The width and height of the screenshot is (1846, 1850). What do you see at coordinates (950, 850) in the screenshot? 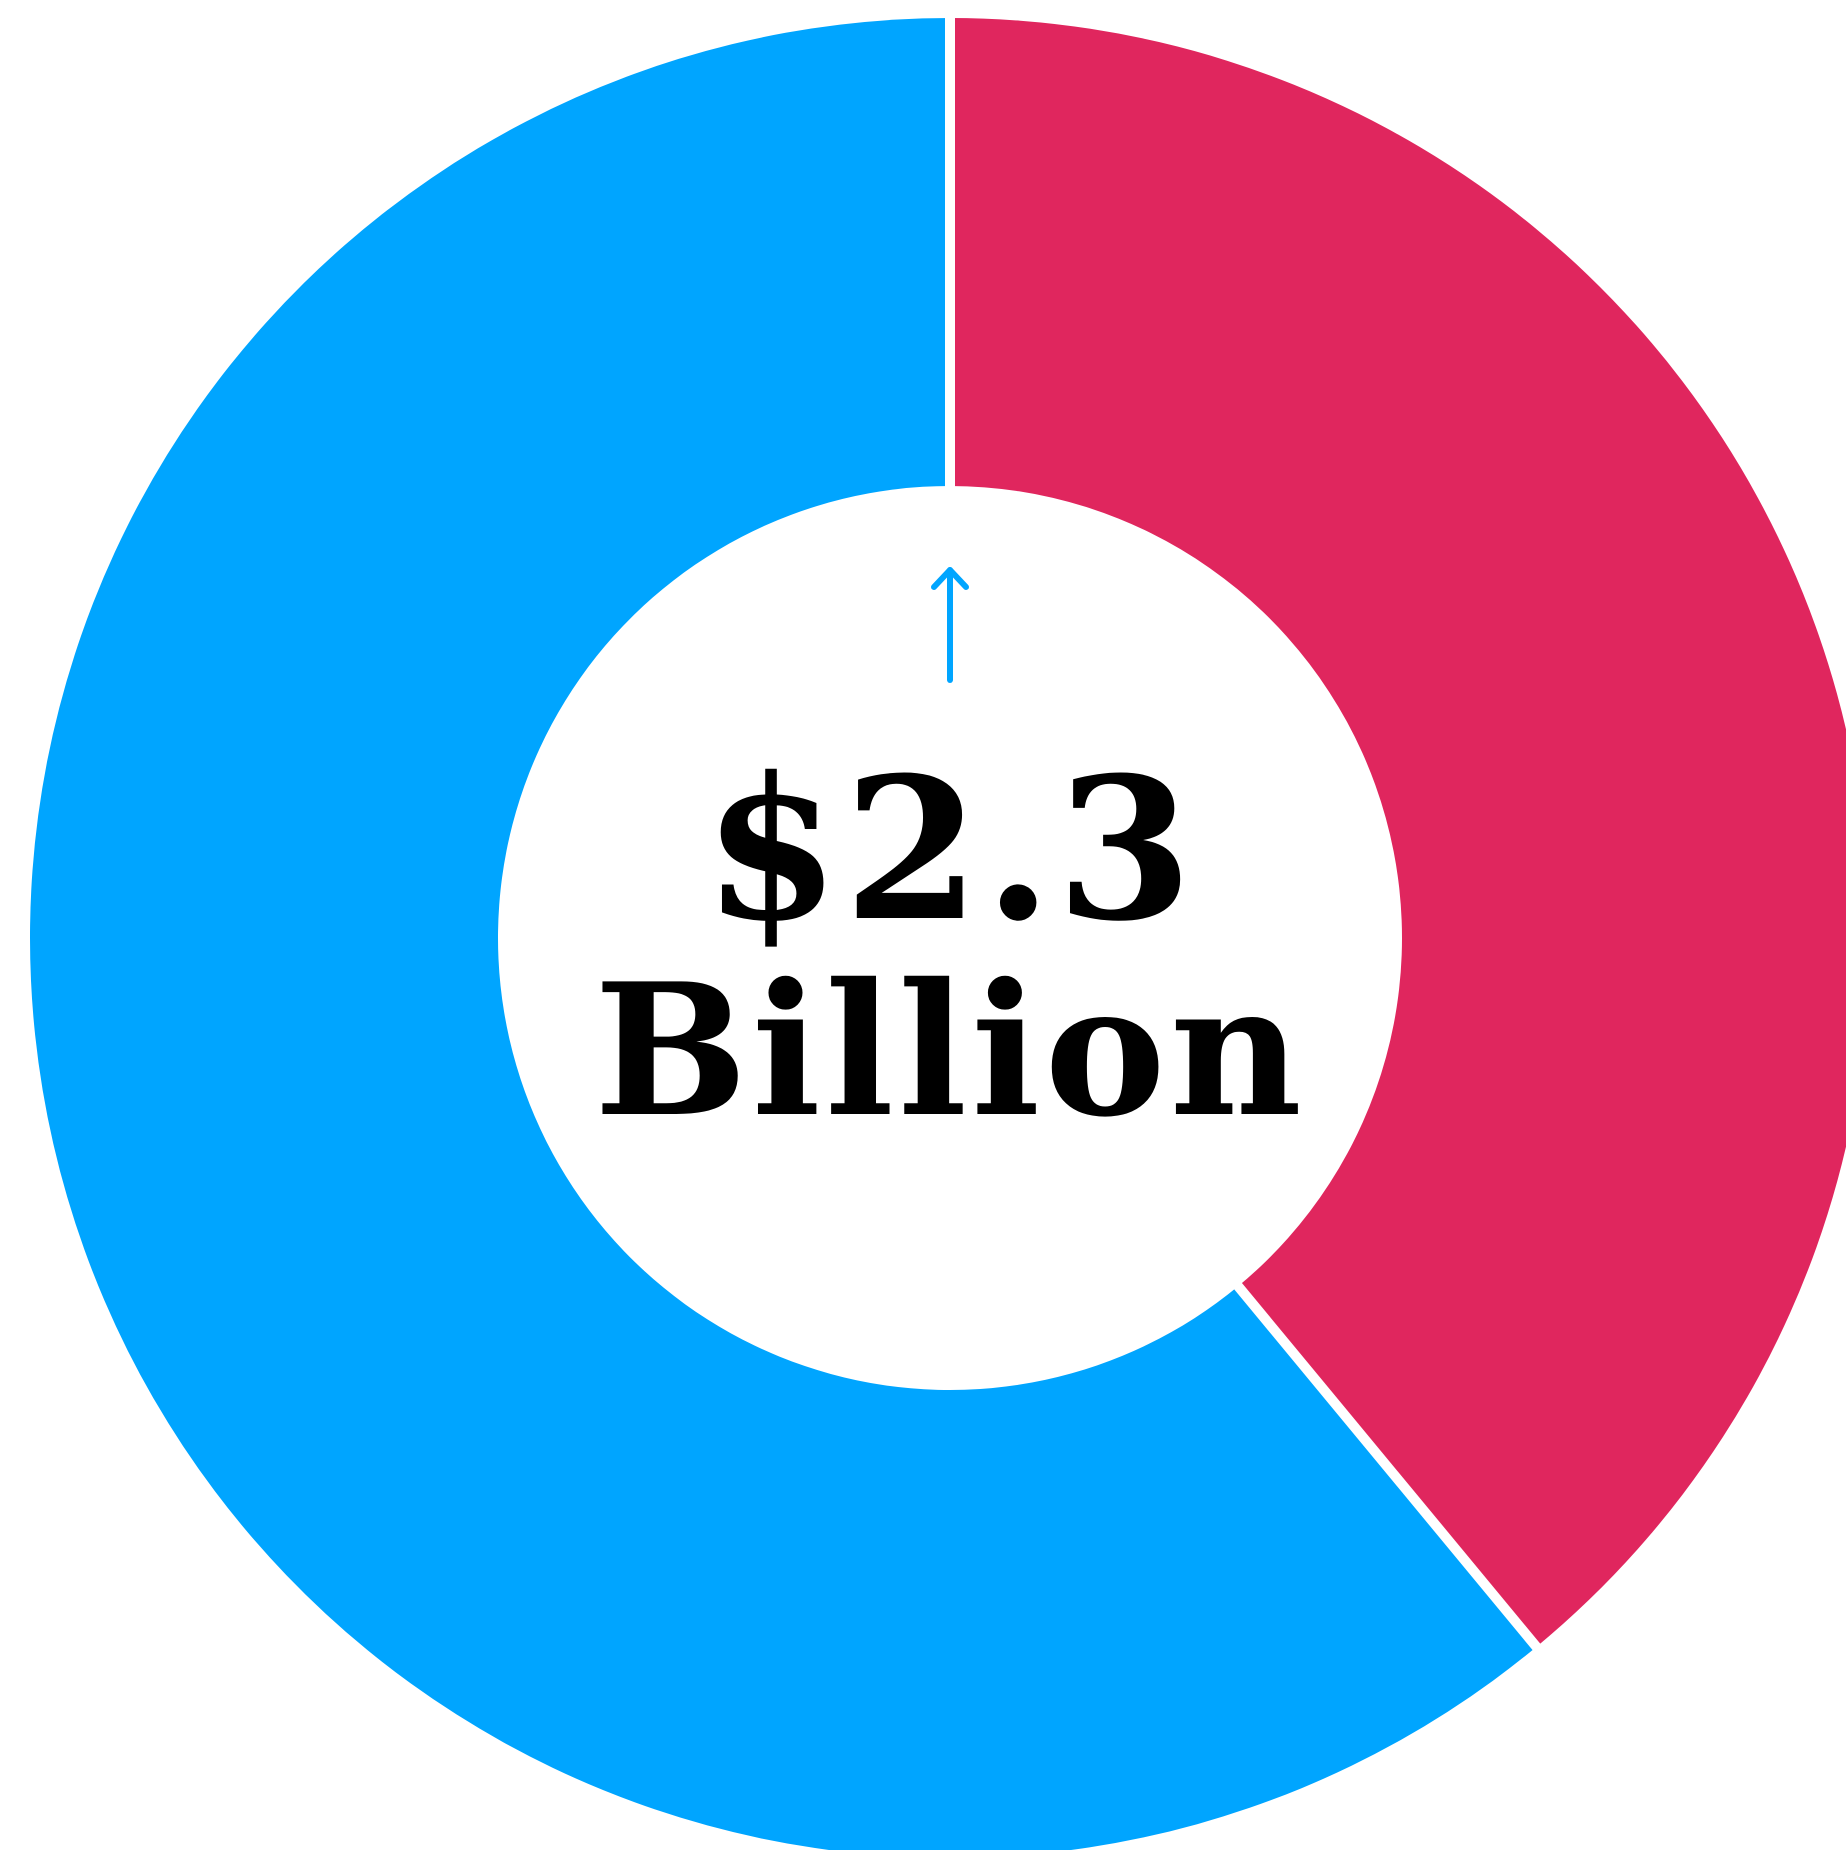
I see `center-value: $2.3` at bounding box center [950, 850].